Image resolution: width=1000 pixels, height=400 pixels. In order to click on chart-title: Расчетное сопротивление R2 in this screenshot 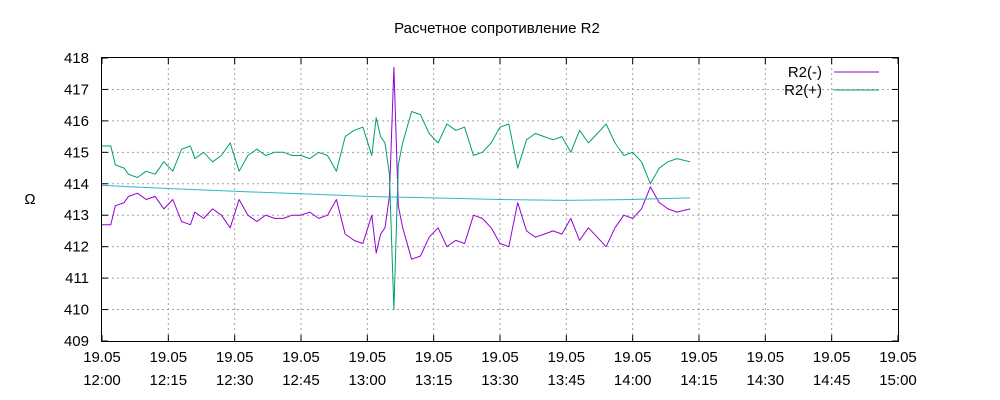, I will do `click(497, 28)`.